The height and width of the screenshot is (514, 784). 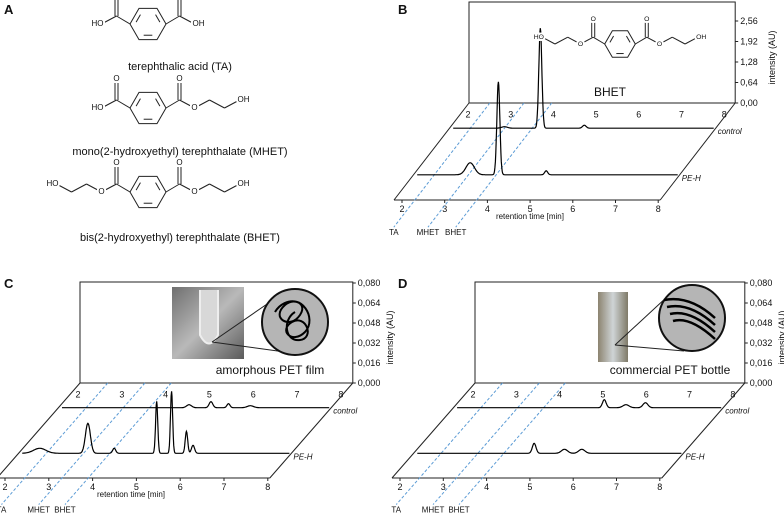 What do you see at coordinates (749, 83) in the screenshot?
I see `y-tick-label: 0,64` at bounding box center [749, 83].